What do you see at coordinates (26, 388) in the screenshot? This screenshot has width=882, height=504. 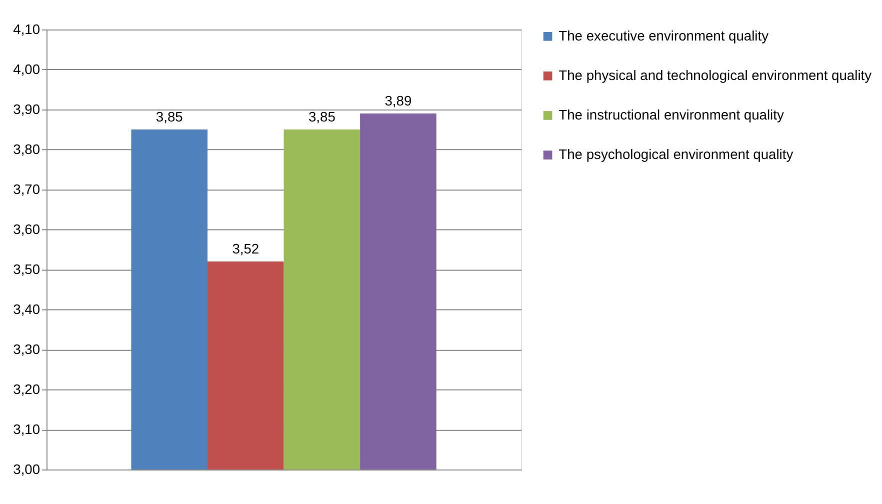 I see `y-tick-label: 3,20` at bounding box center [26, 388].